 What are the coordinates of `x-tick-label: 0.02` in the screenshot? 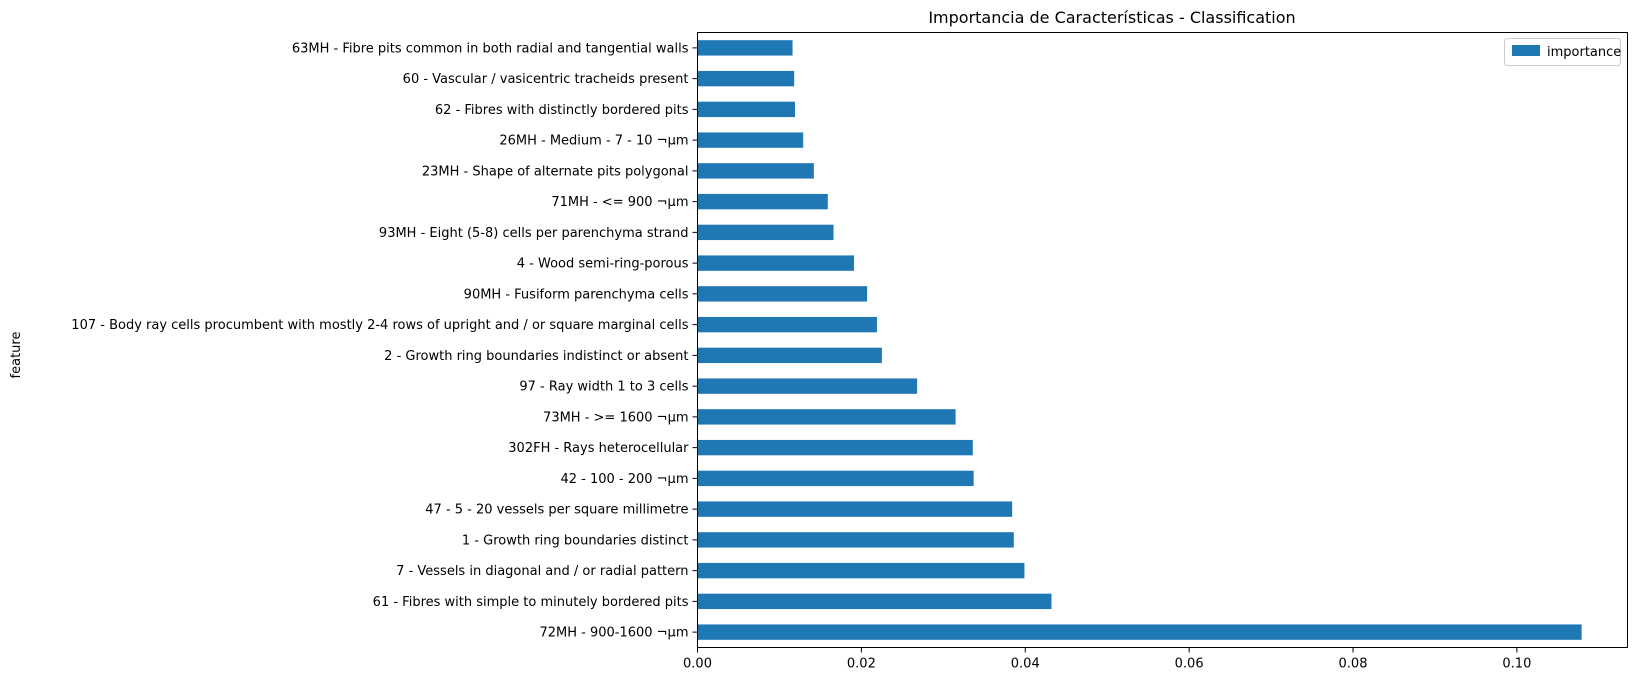 It's located at (861, 664).